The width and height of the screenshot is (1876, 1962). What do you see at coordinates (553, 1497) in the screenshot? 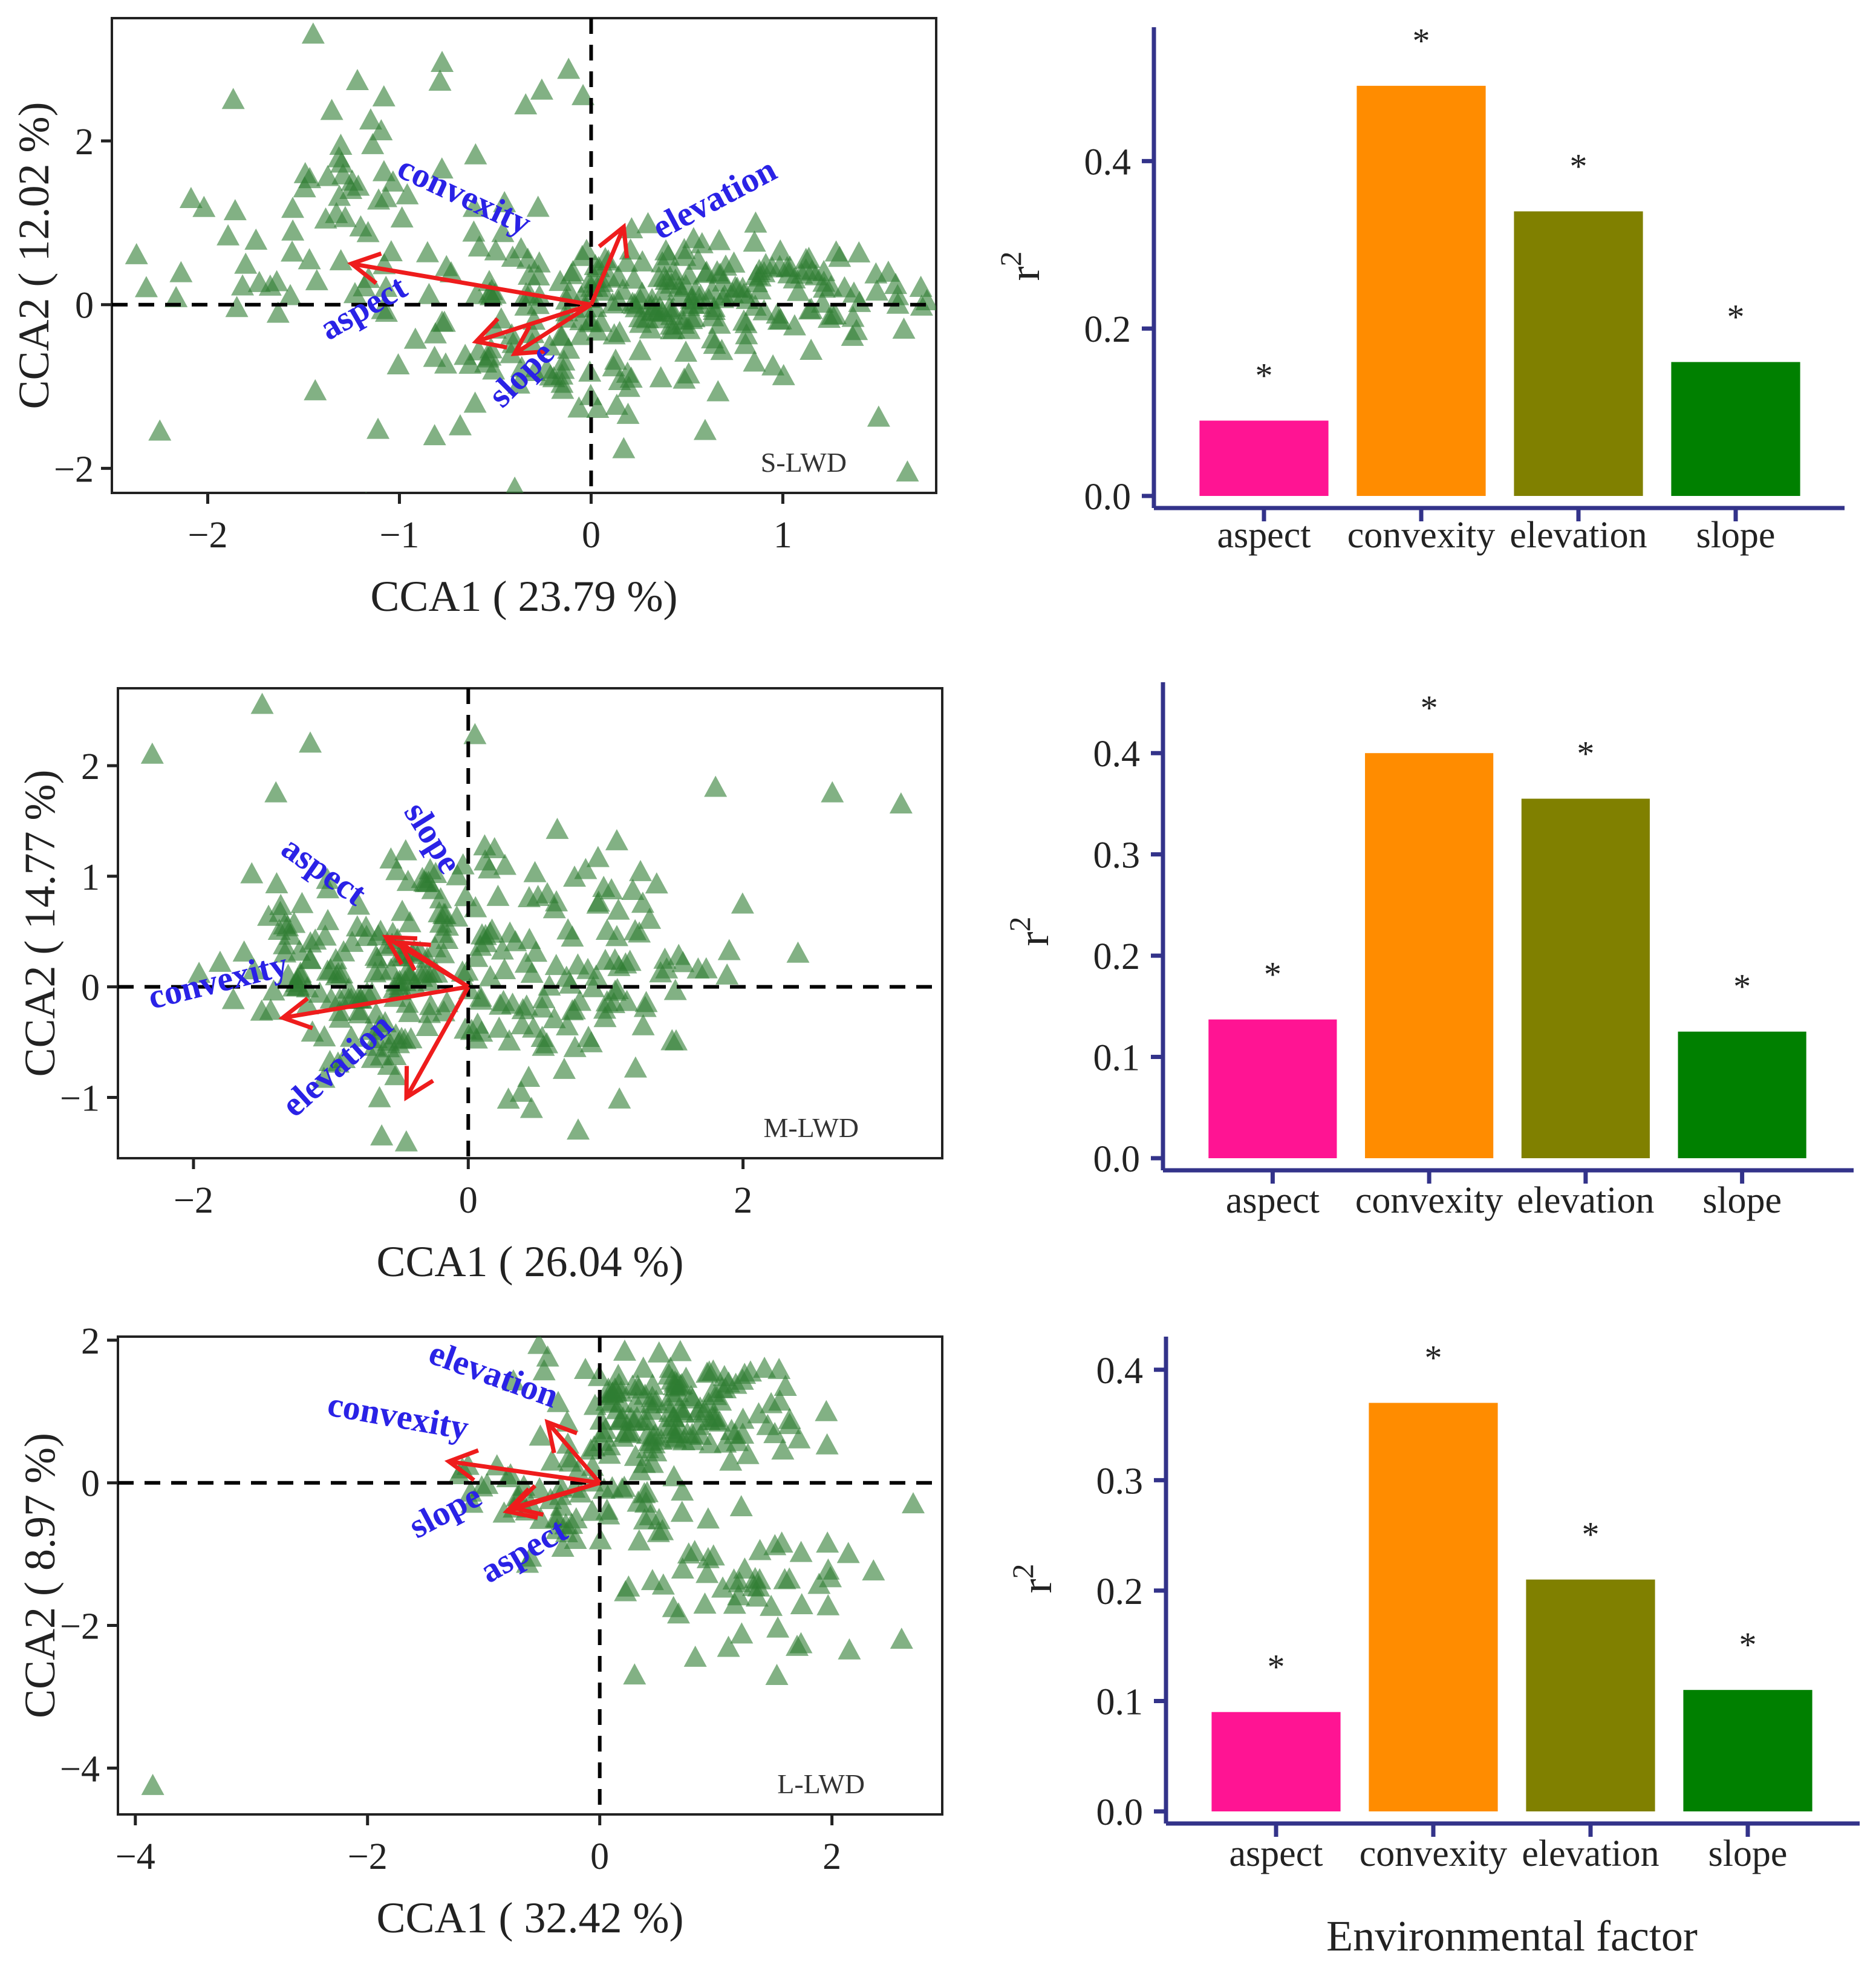
I see `vector-aspect` at bounding box center [553, 1497].